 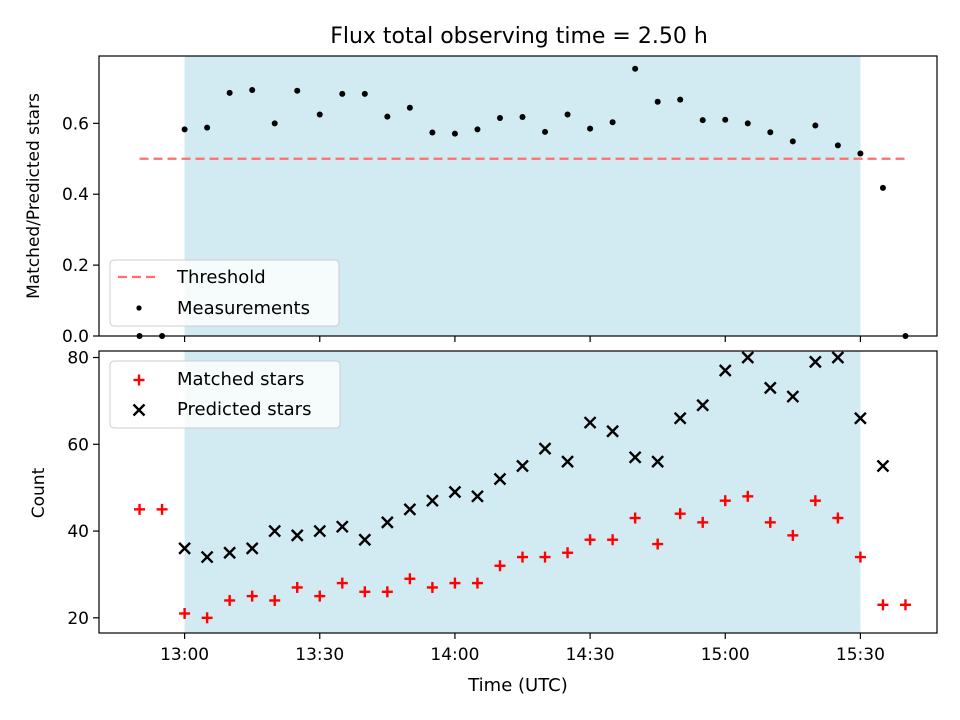 What do you see at coordinates (75, 124) in the screenshot?
I see `top-y-tick-label: 0.6` at bounding box center [75, 124].